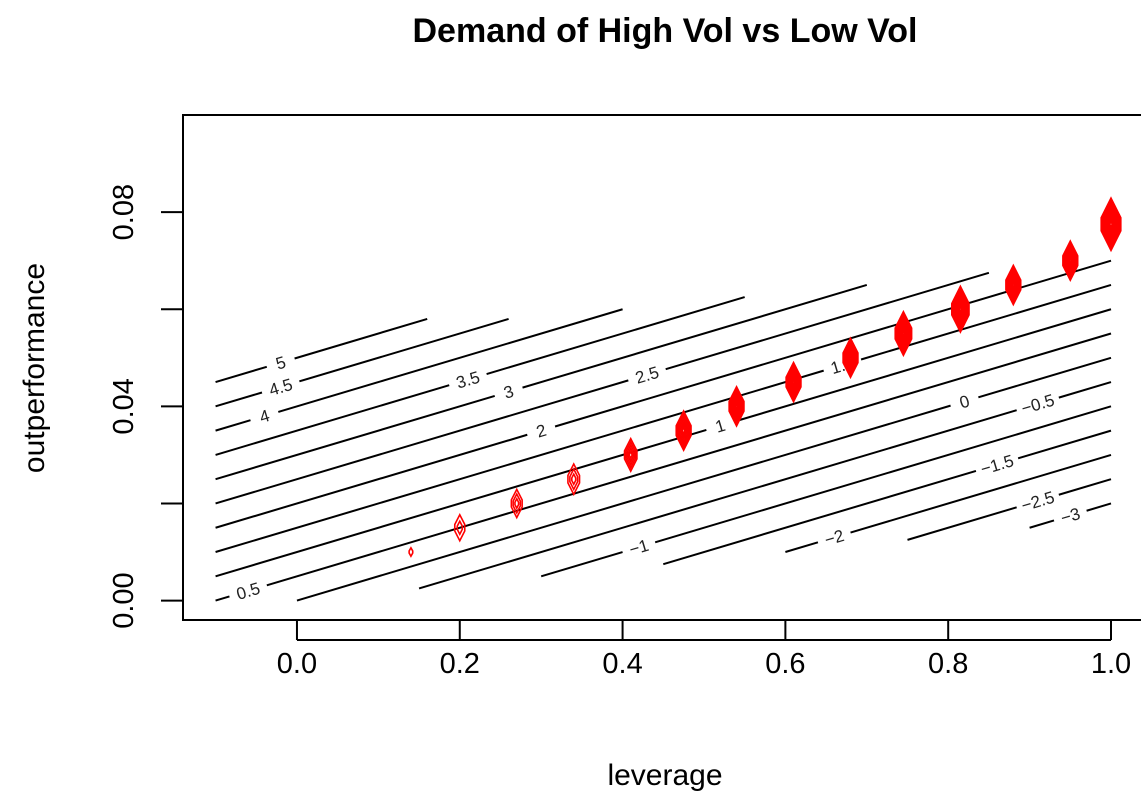  What do you see at coordinates (948, 664) in the screenshot?
I see `x-tick-label: 0.8` at bounding box center [948, 664].